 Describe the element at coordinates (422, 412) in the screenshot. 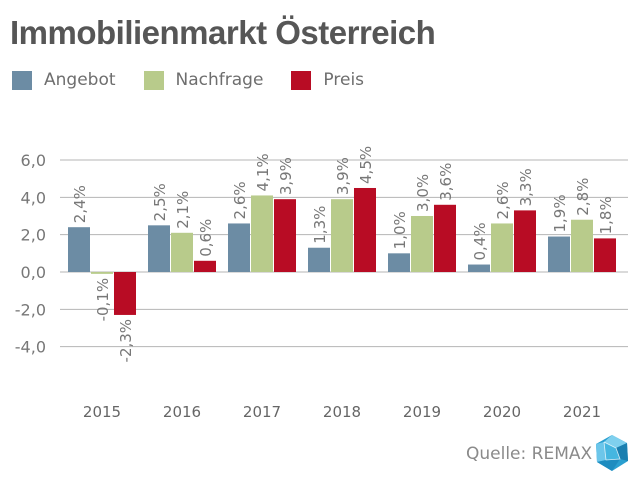

I see `x-tick-label: 2019` at that location.